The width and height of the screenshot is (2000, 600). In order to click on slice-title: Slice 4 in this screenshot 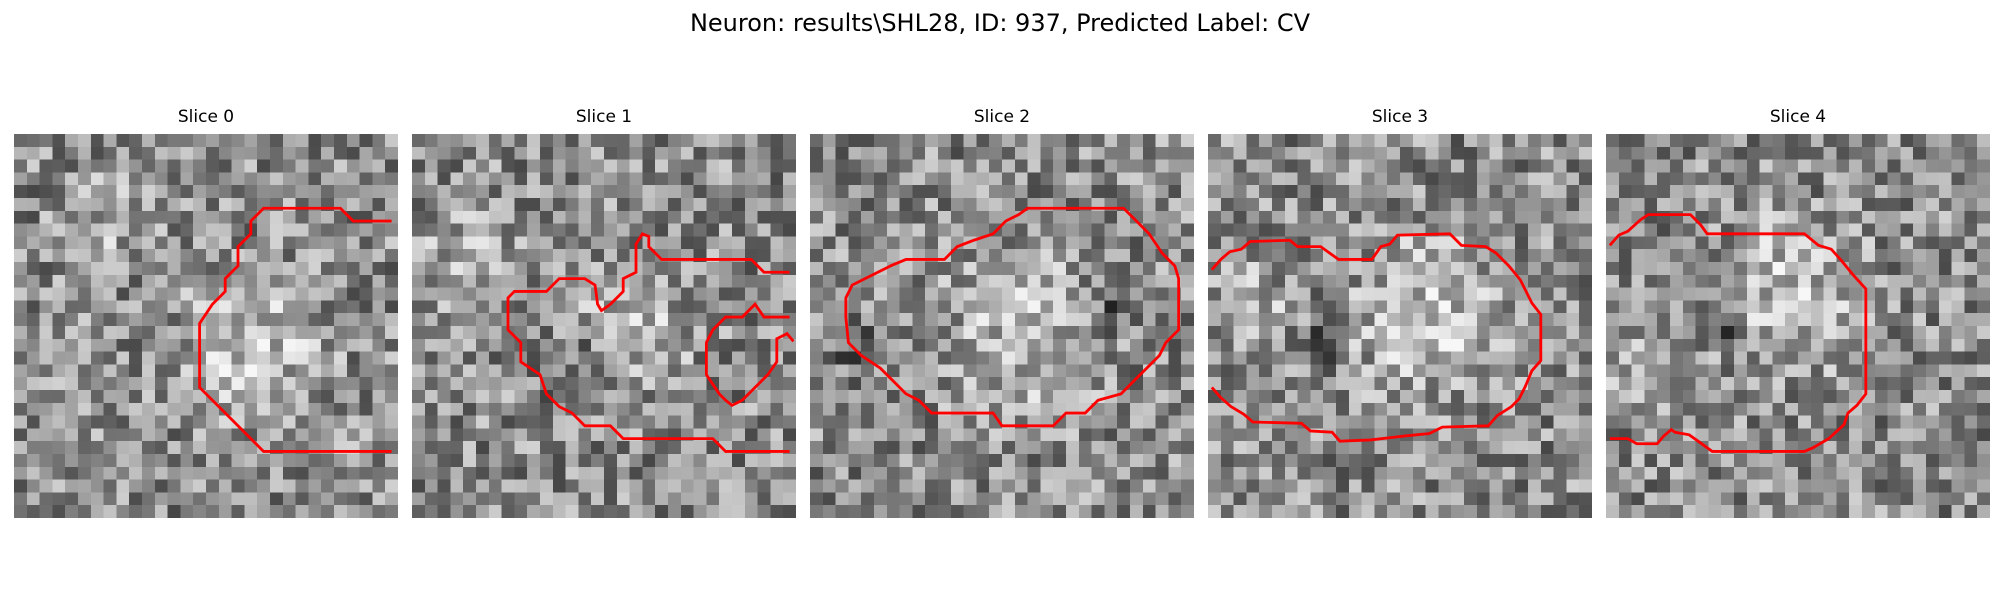, I will do `click(1798, 117)`.